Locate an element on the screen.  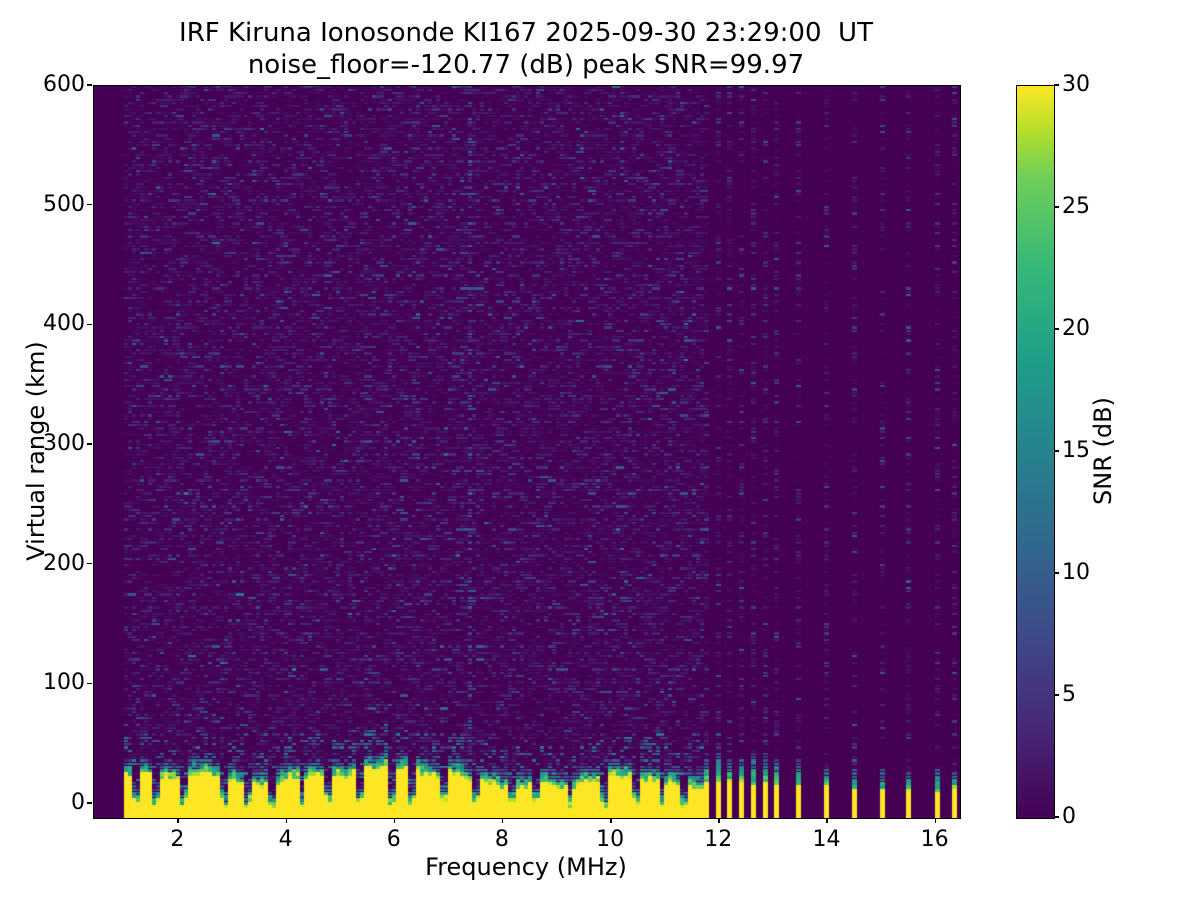
colorbar-tick-label: 20 is located at coordinates (1076, 328).